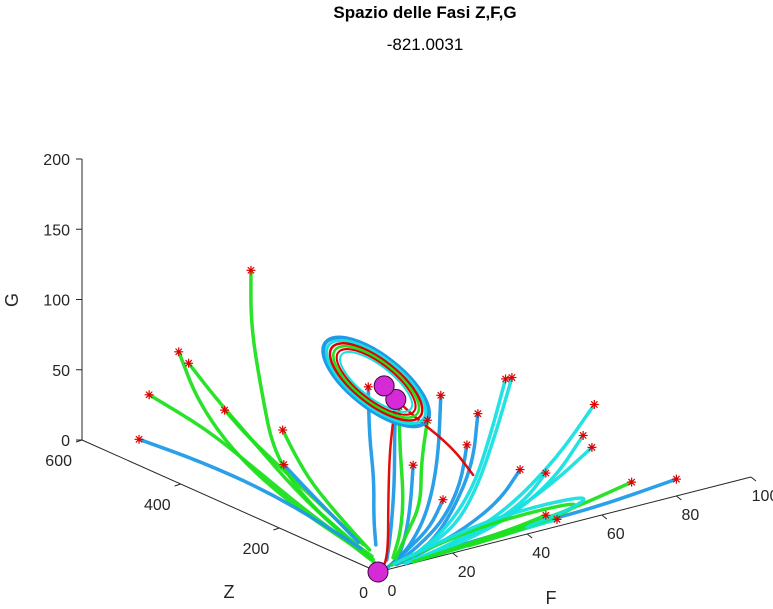  Describe the element at coordinates (616, 534) in the screenshot. I see `x-tick-label: 60` at that location.